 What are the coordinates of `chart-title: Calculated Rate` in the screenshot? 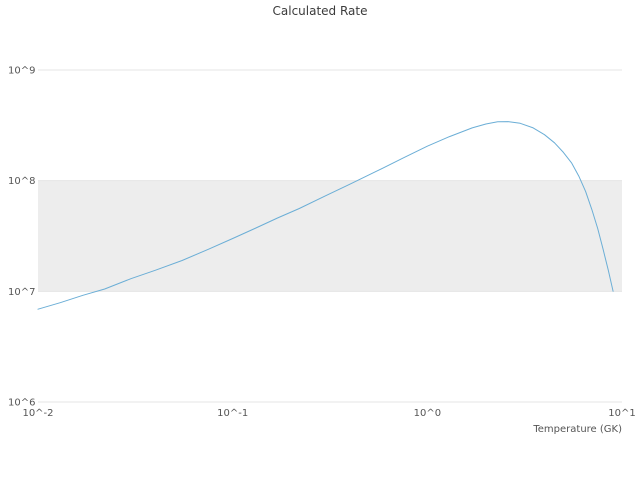 It's located at (320, 11).